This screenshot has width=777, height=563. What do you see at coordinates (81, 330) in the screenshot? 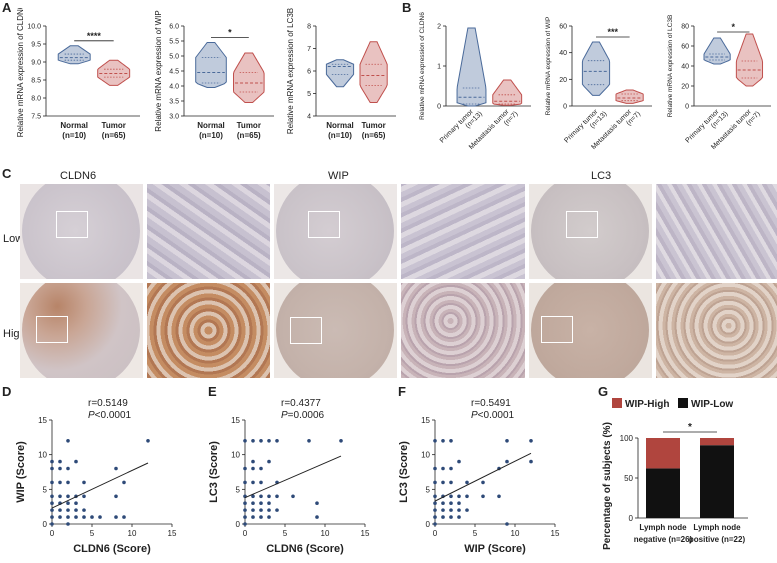
I see `cldn6-high-overview` at bounding box center [81, 330].